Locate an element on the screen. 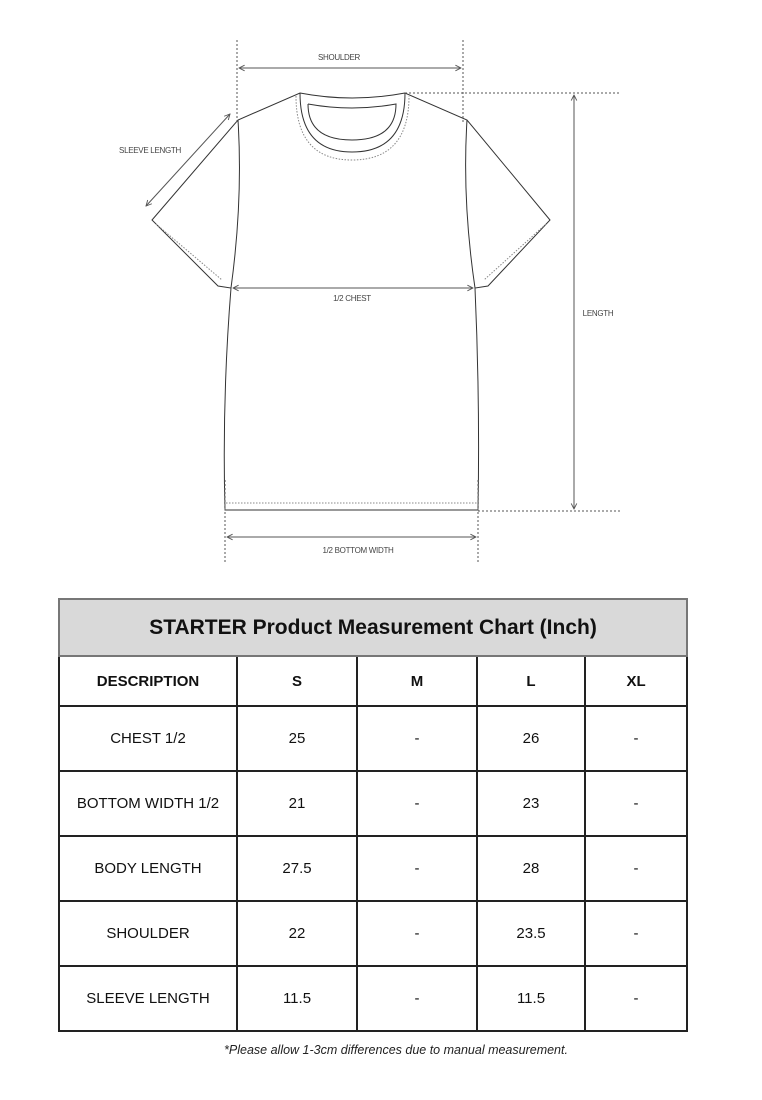 The image size is (762, 1100). bottom-width-label: 1/2 BOTTOM WIDTH is located at coordinates (358, 550).